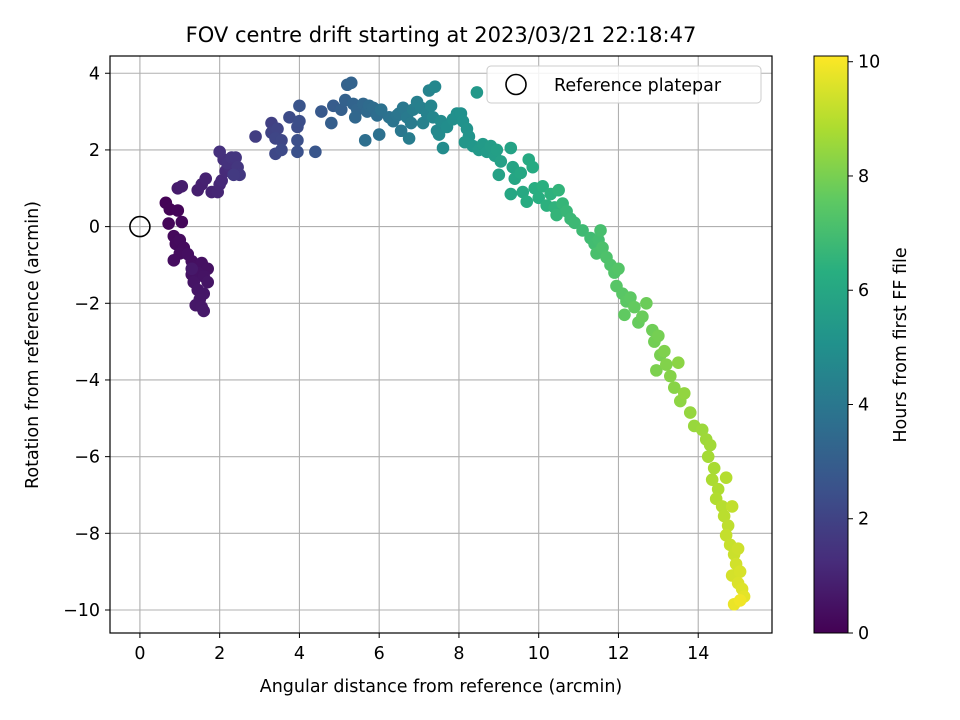 Image resolution: width=960 pixels, height=720 pixels. Describe the element at coordinates (863, 520) in the screenshot. I see `colorbar-tick-label: 2` at that location.